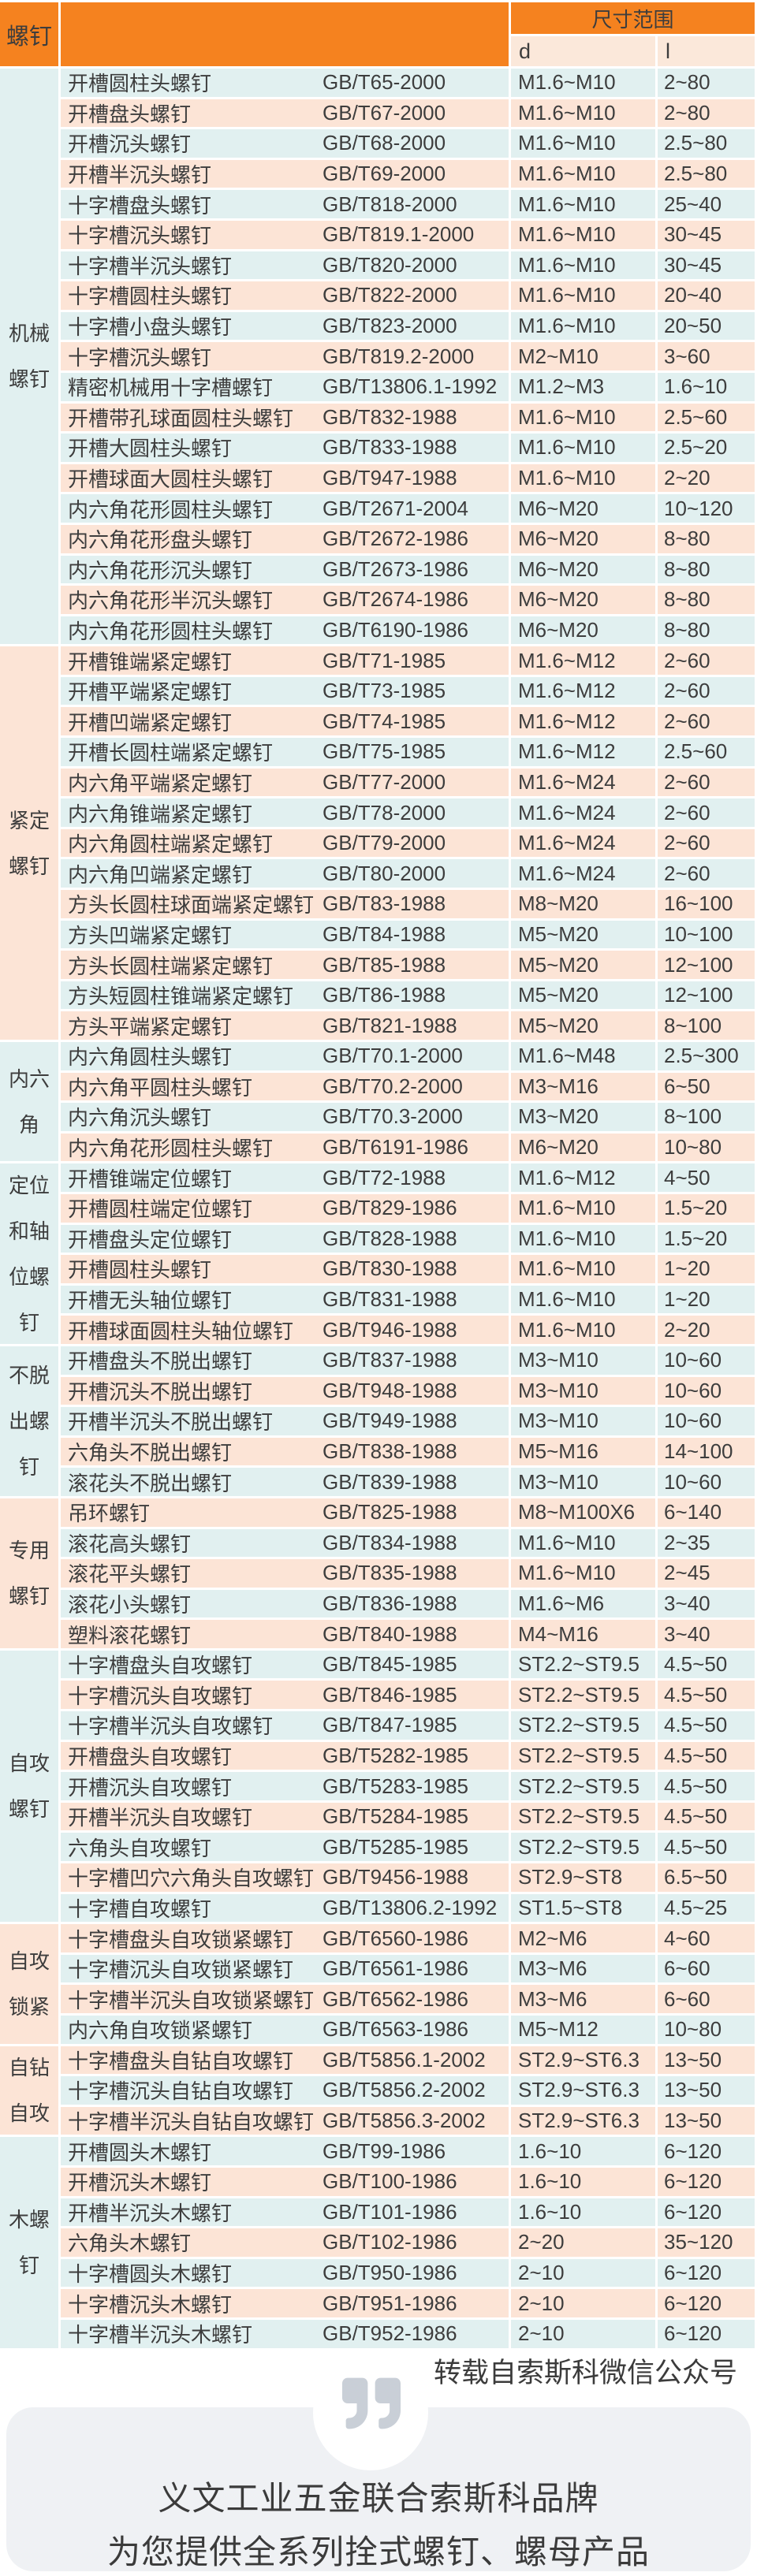 This screenshot has width=757, height=2576. I want to click on l-value-cell: 1~20, so click(706, 1269).